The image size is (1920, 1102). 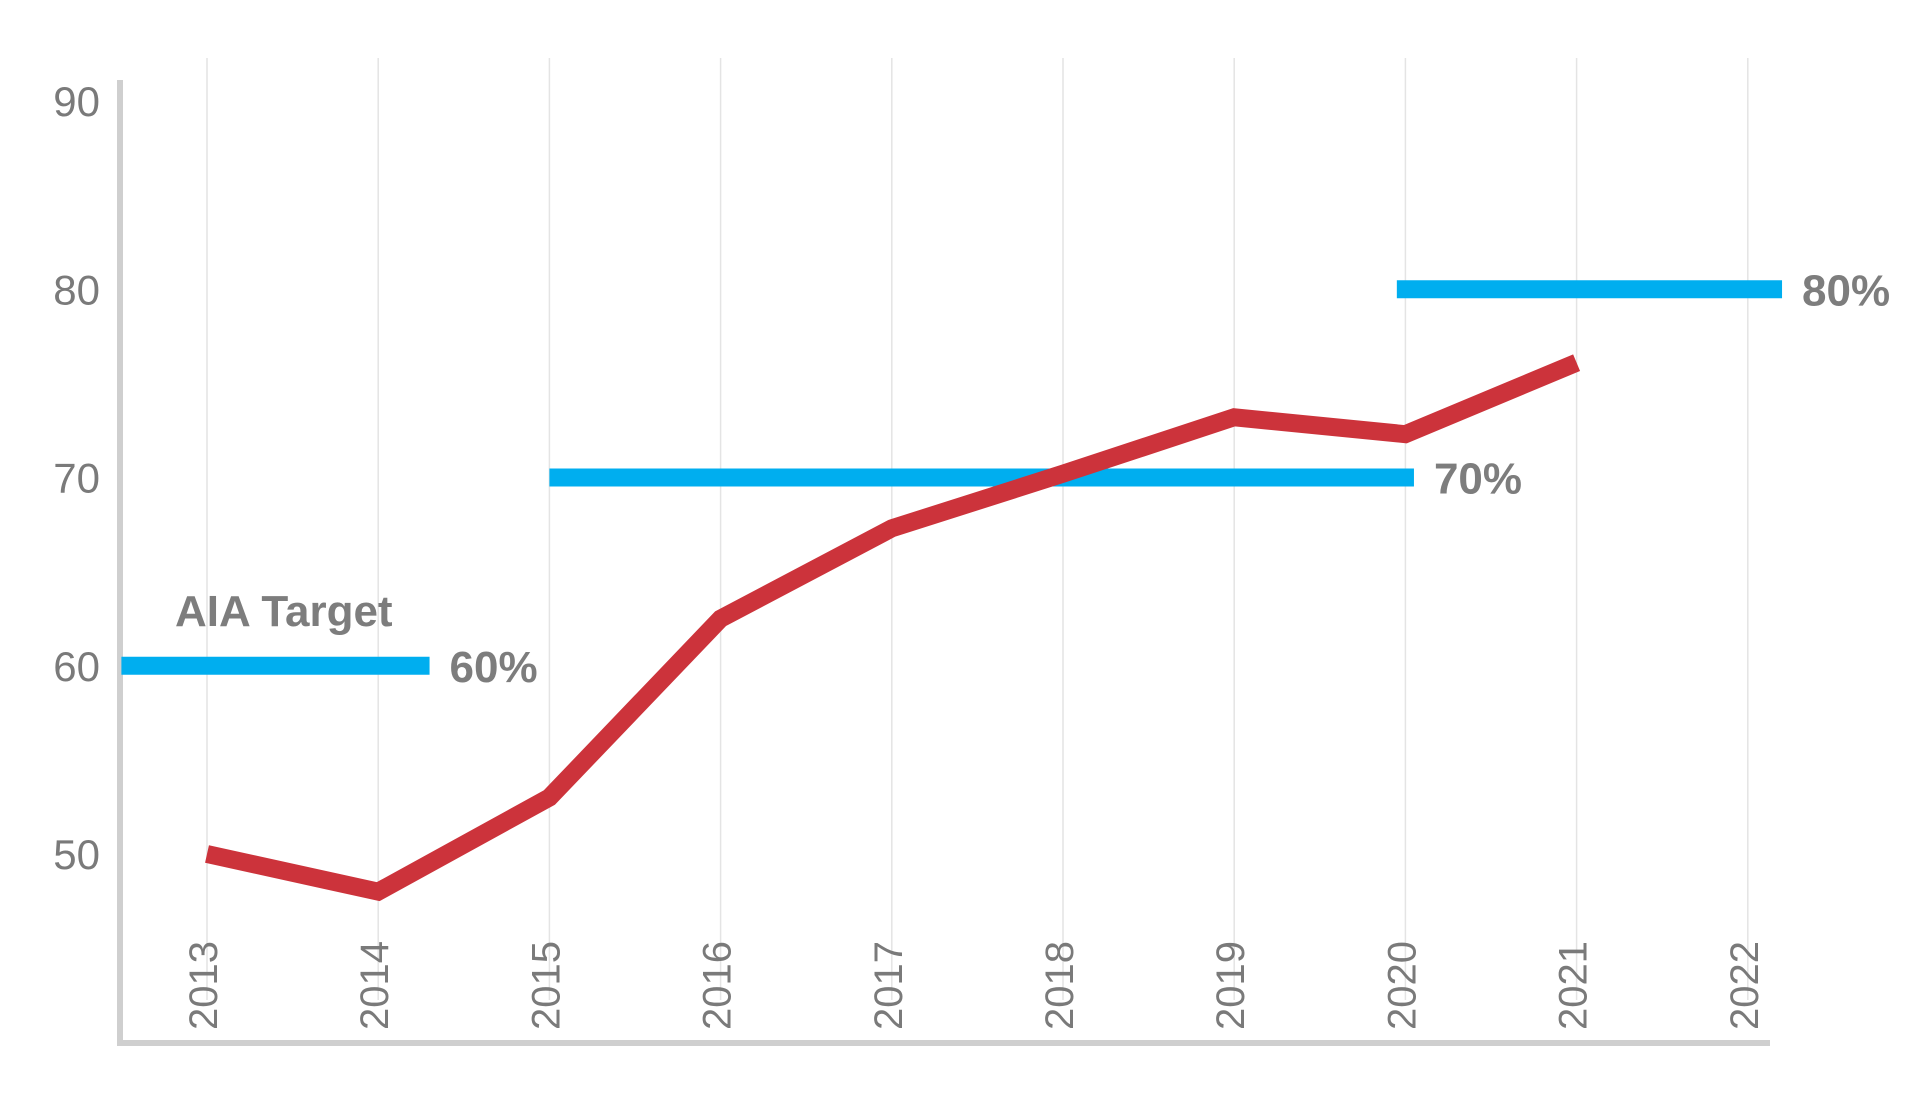 I want to click on x-tick-label-2017: 2017, so click(x=889, y=985).